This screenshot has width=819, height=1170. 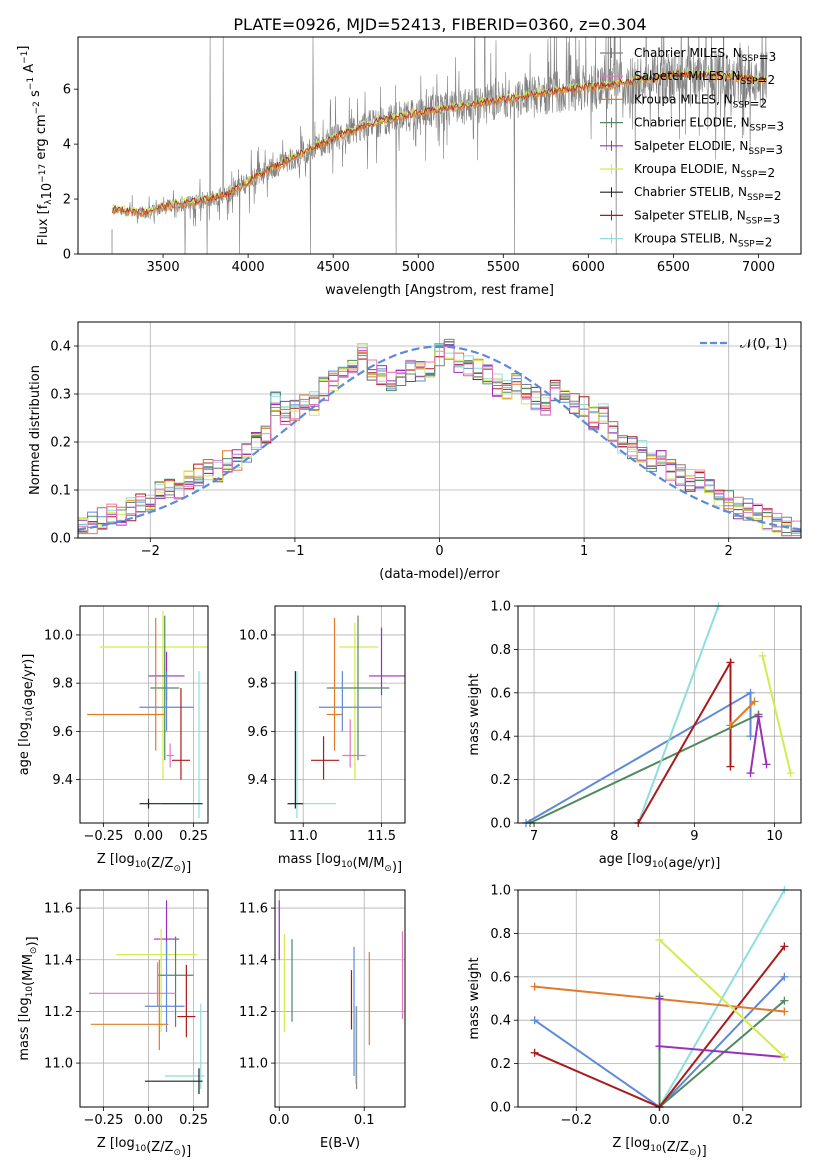 I want to click on x-tick-label: 3500, so click(x=163, y=267).